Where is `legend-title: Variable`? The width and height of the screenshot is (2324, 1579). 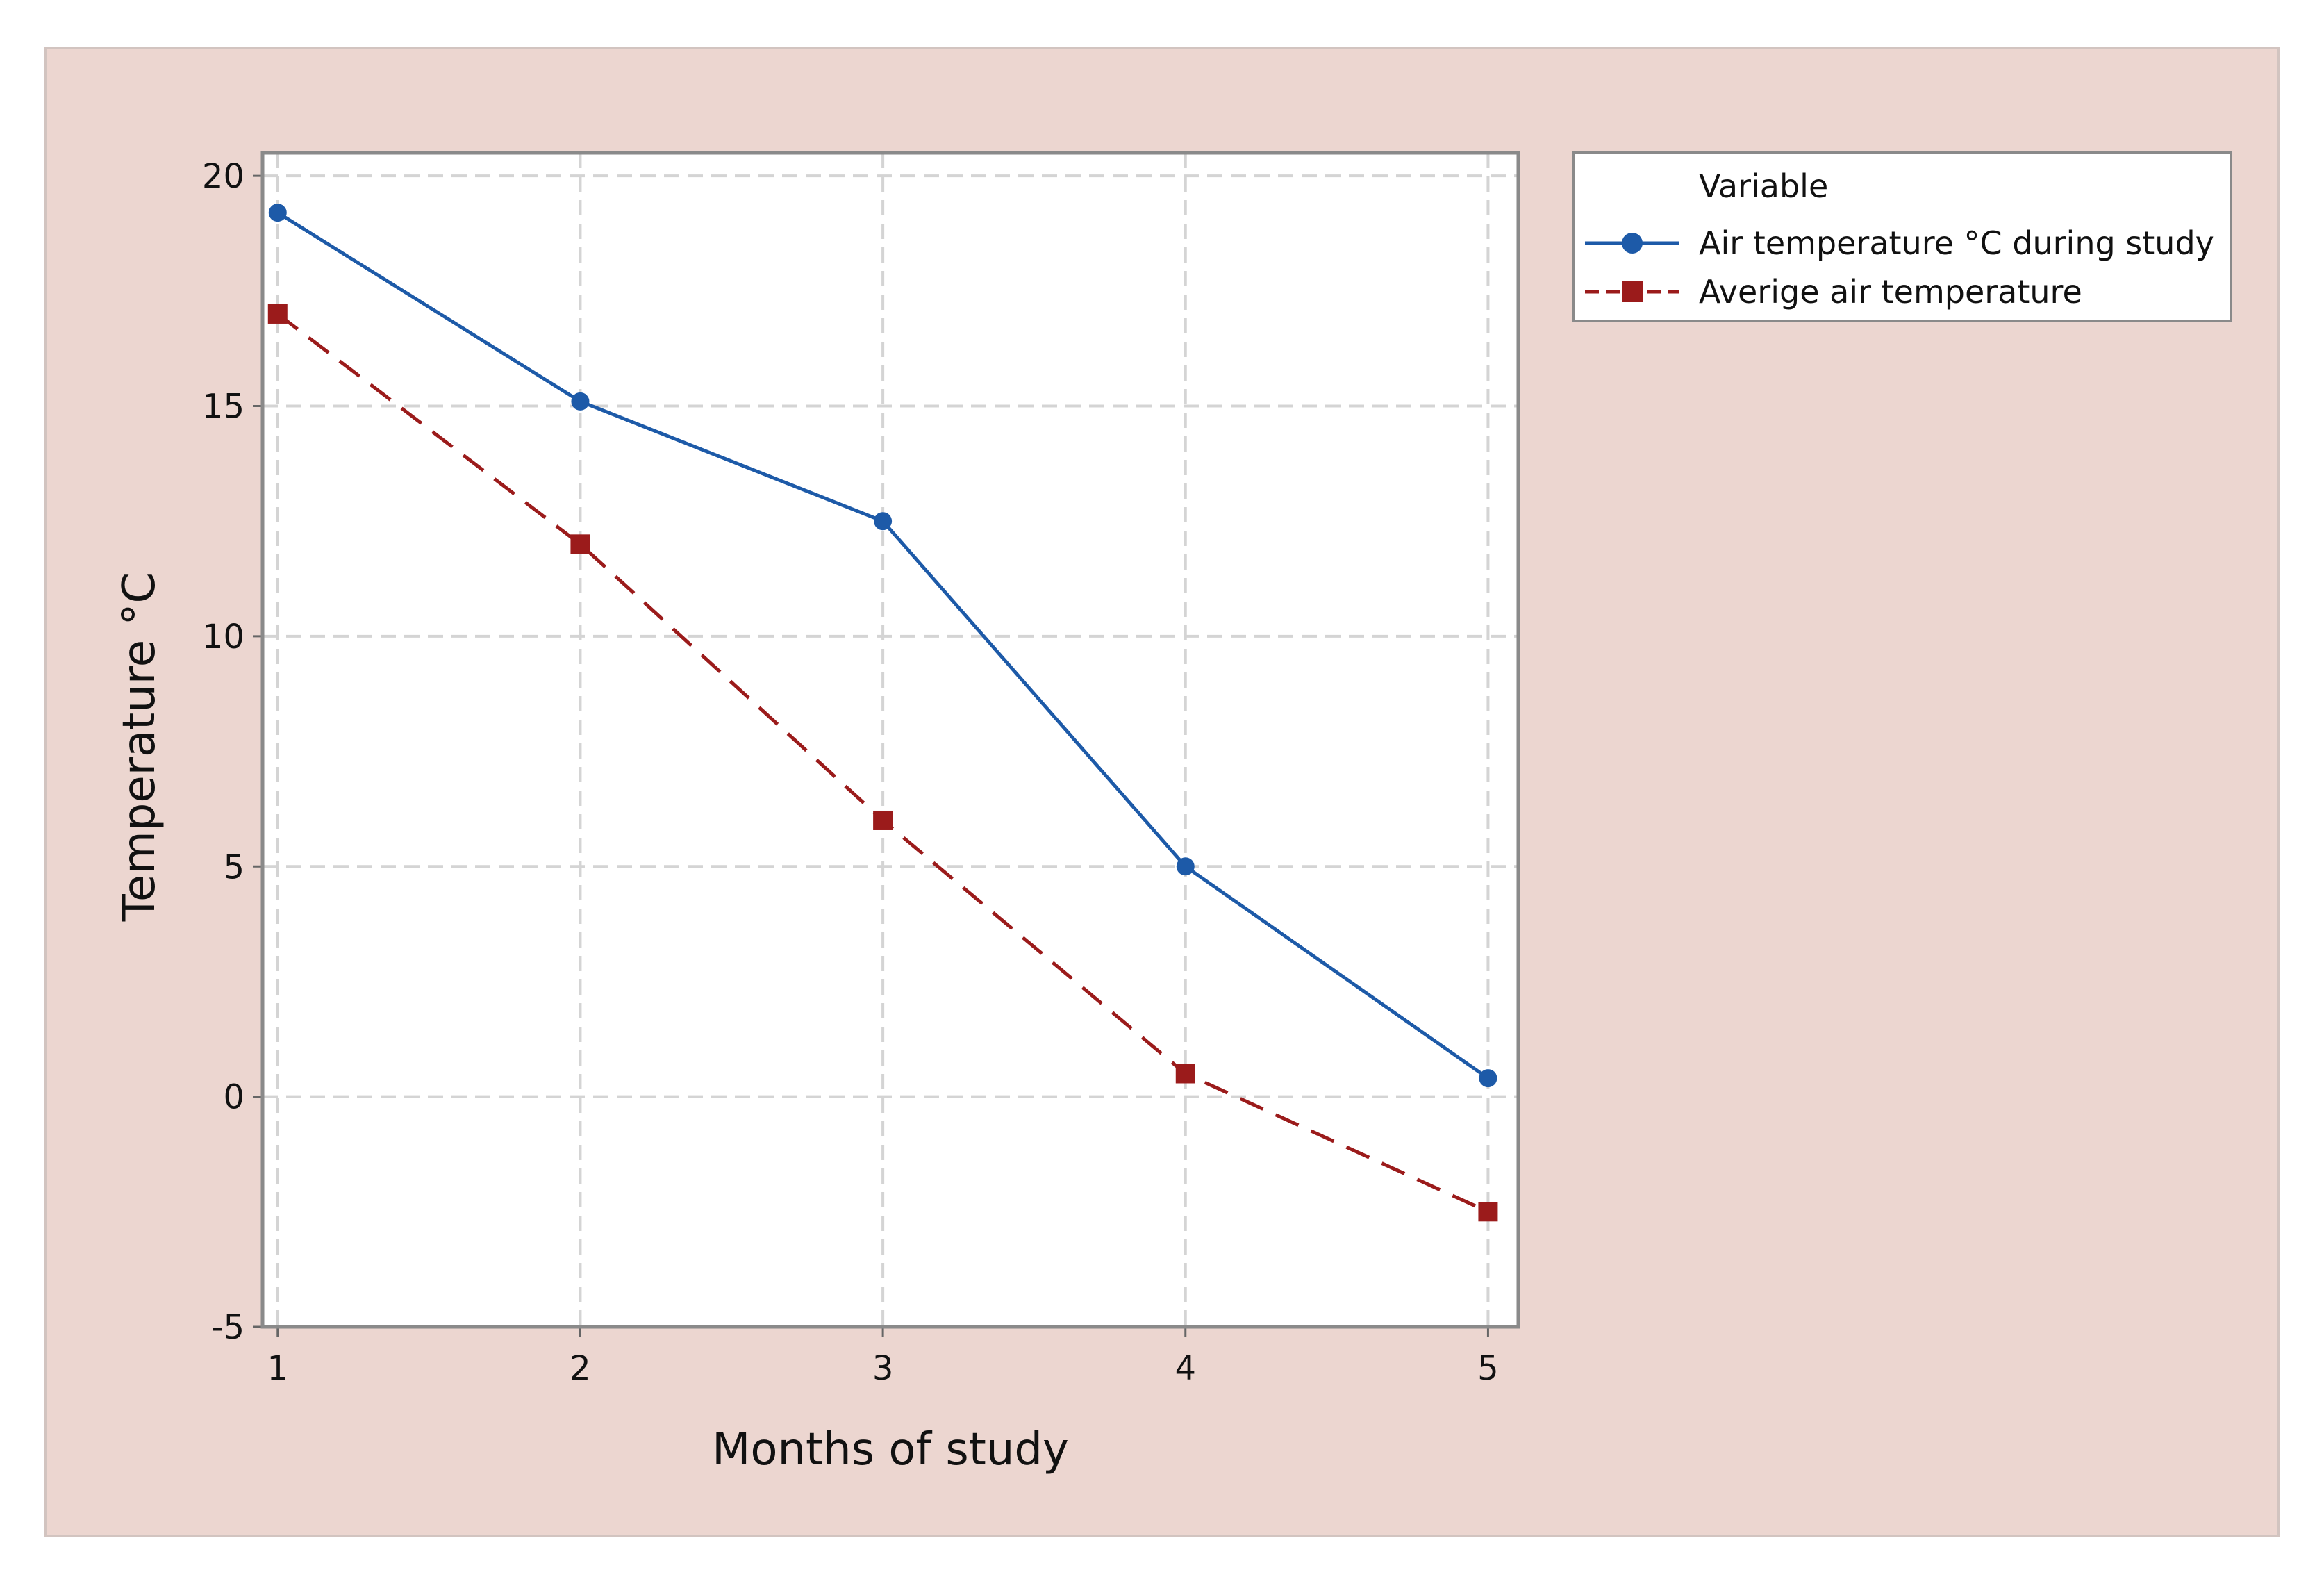
legend-title: Variable is located at coordinates (1763, 186).